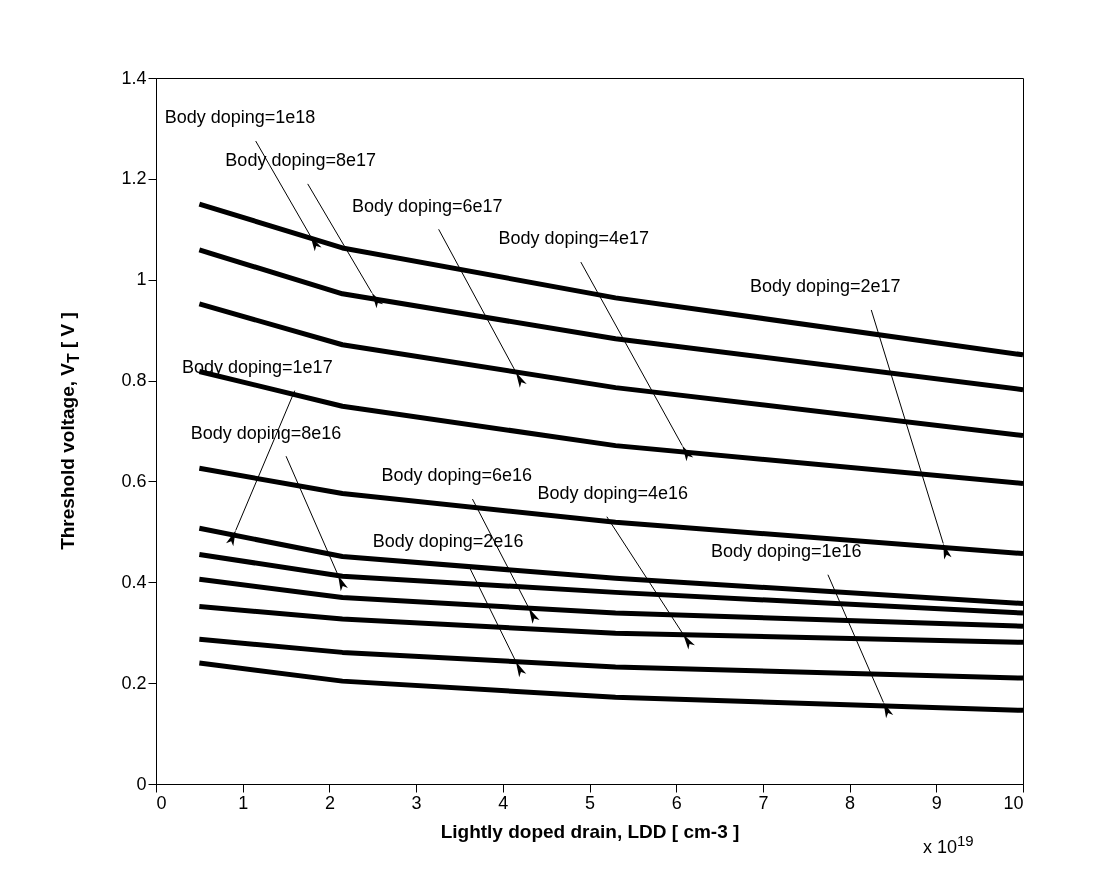  Describe the element at coordinates (416, 802) in the screenshot. I see `x-tick-label: 3` at that location.